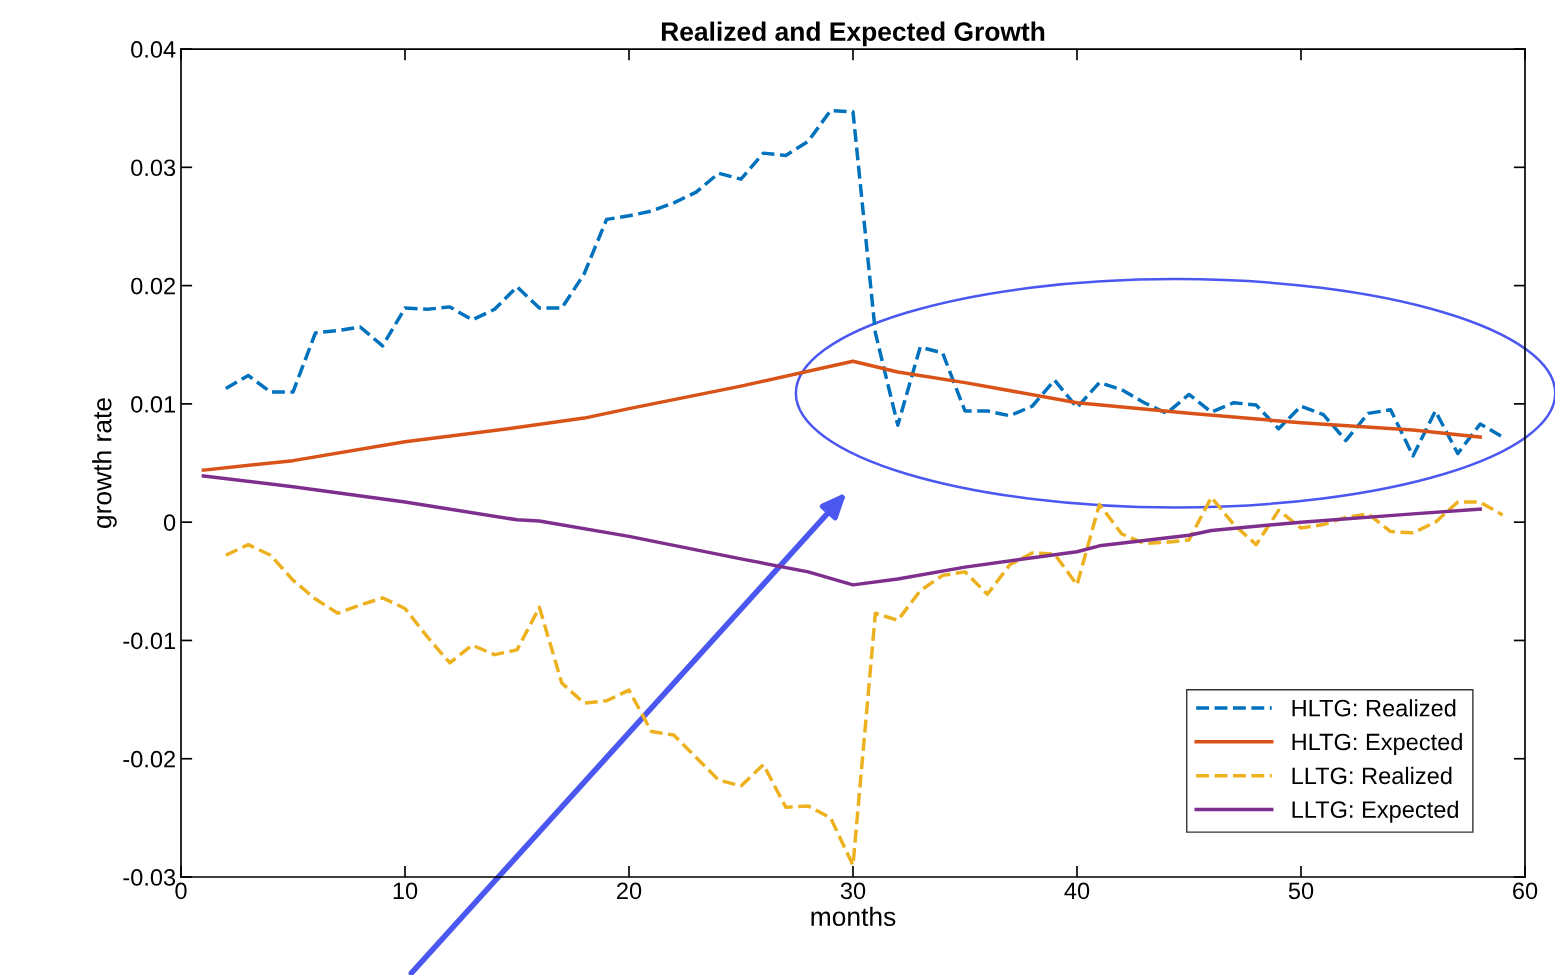  Describe the element at coordinates (853, 34) in the screenshot. I see `chart-title: Realized and Expected Growth` at that location.